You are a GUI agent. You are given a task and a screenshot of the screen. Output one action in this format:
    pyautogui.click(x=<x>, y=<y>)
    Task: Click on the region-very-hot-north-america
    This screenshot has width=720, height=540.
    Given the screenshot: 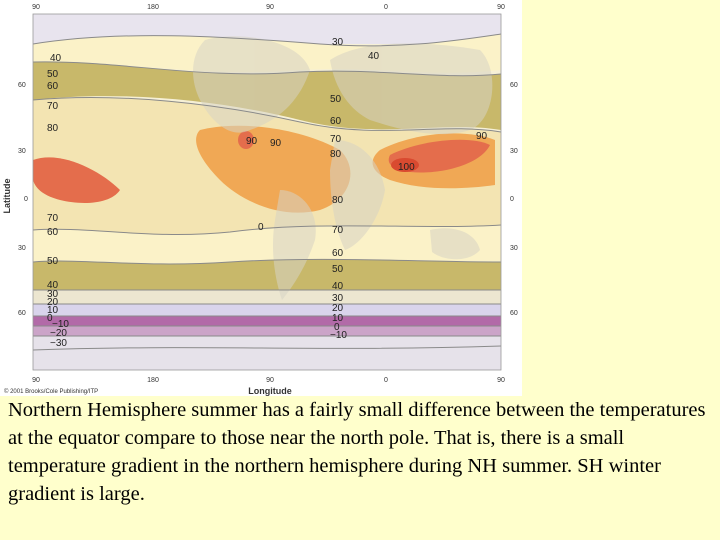 What is the action you would take?
    pyautogui.click(x=246, y=140)
    